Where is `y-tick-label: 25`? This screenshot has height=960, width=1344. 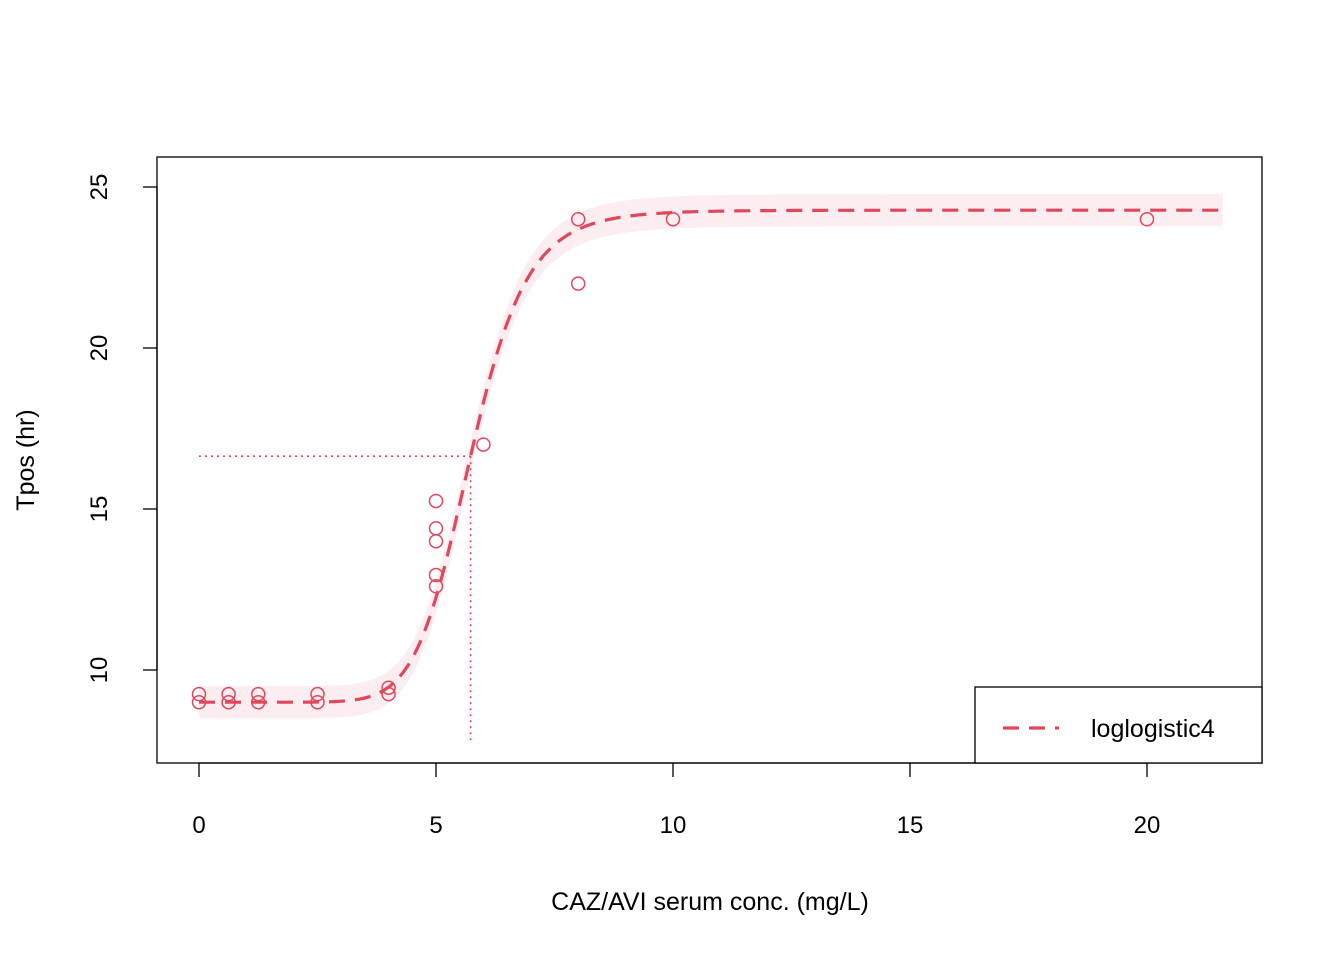
y-tick-label: 25 is located at coordinates (99, 187).